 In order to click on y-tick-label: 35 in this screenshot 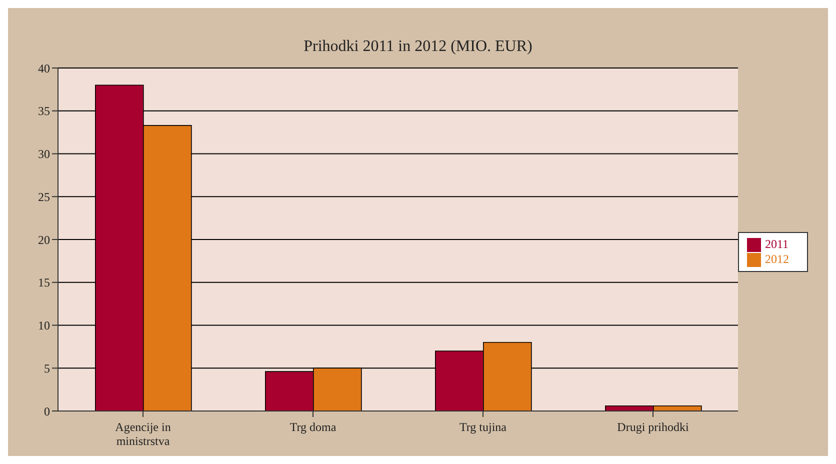, I will do `click(44, 111)`.